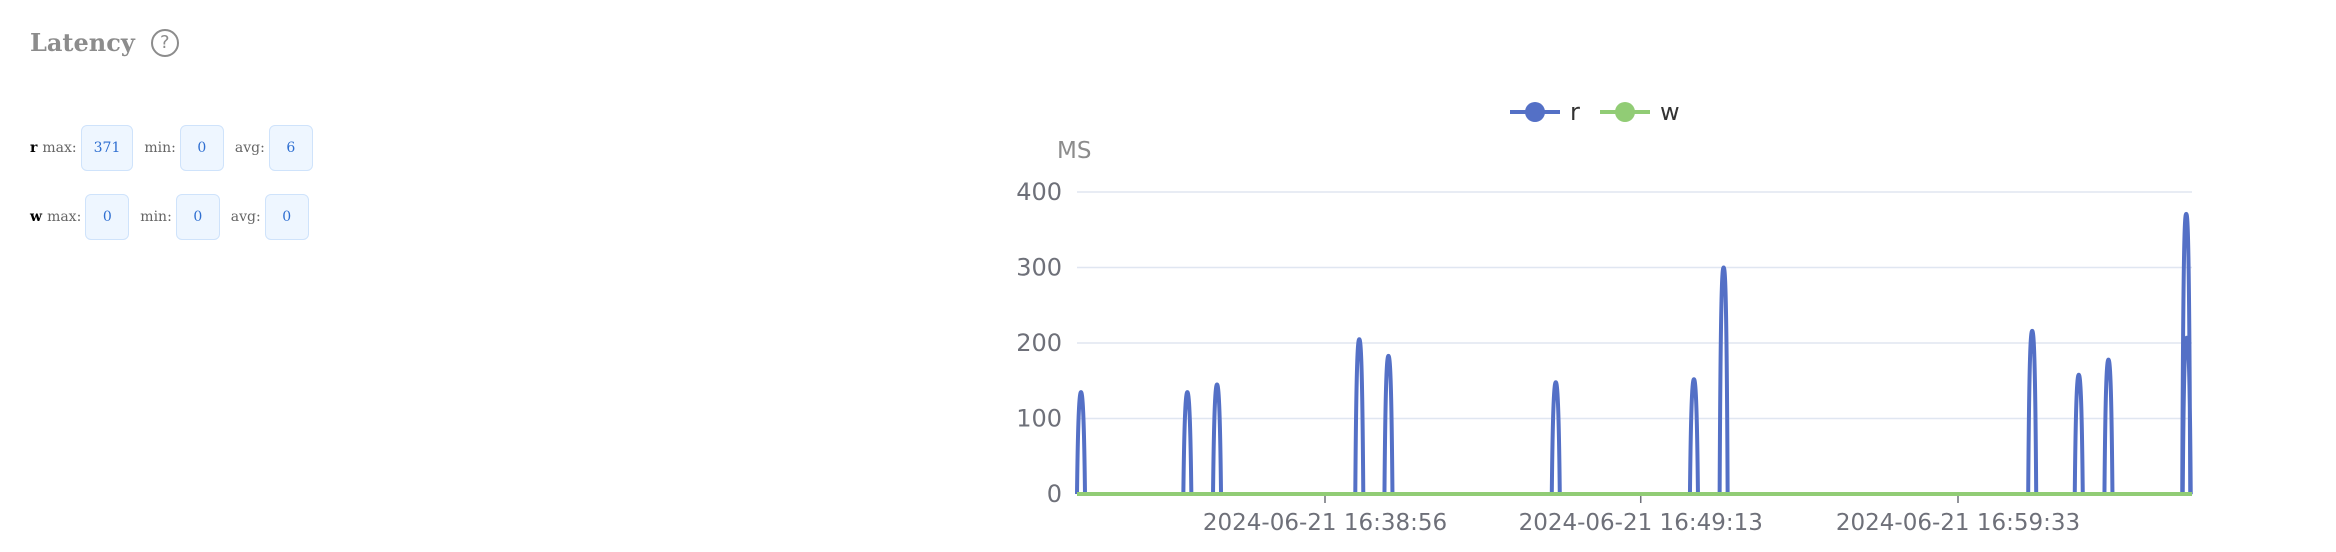 This screenshot has height=552, width=2336. What do you see at coordinates (107, 217) in the screenshot?
I see `w-max-value: 0` at bounding box center [107, 217].